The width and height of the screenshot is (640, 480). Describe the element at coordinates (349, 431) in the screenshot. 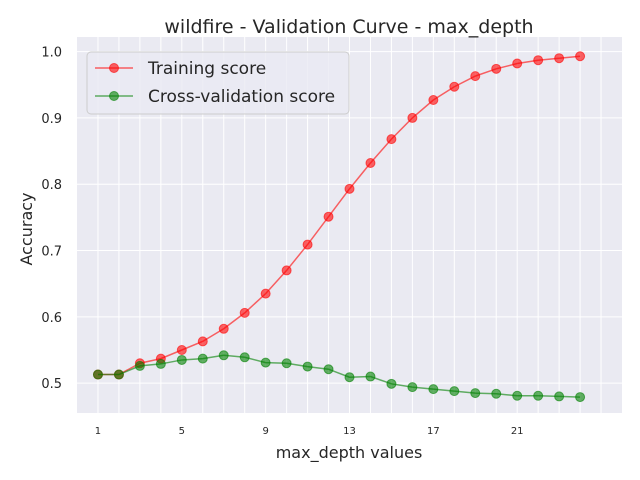

I see `x-tick-label: 13` at that location.